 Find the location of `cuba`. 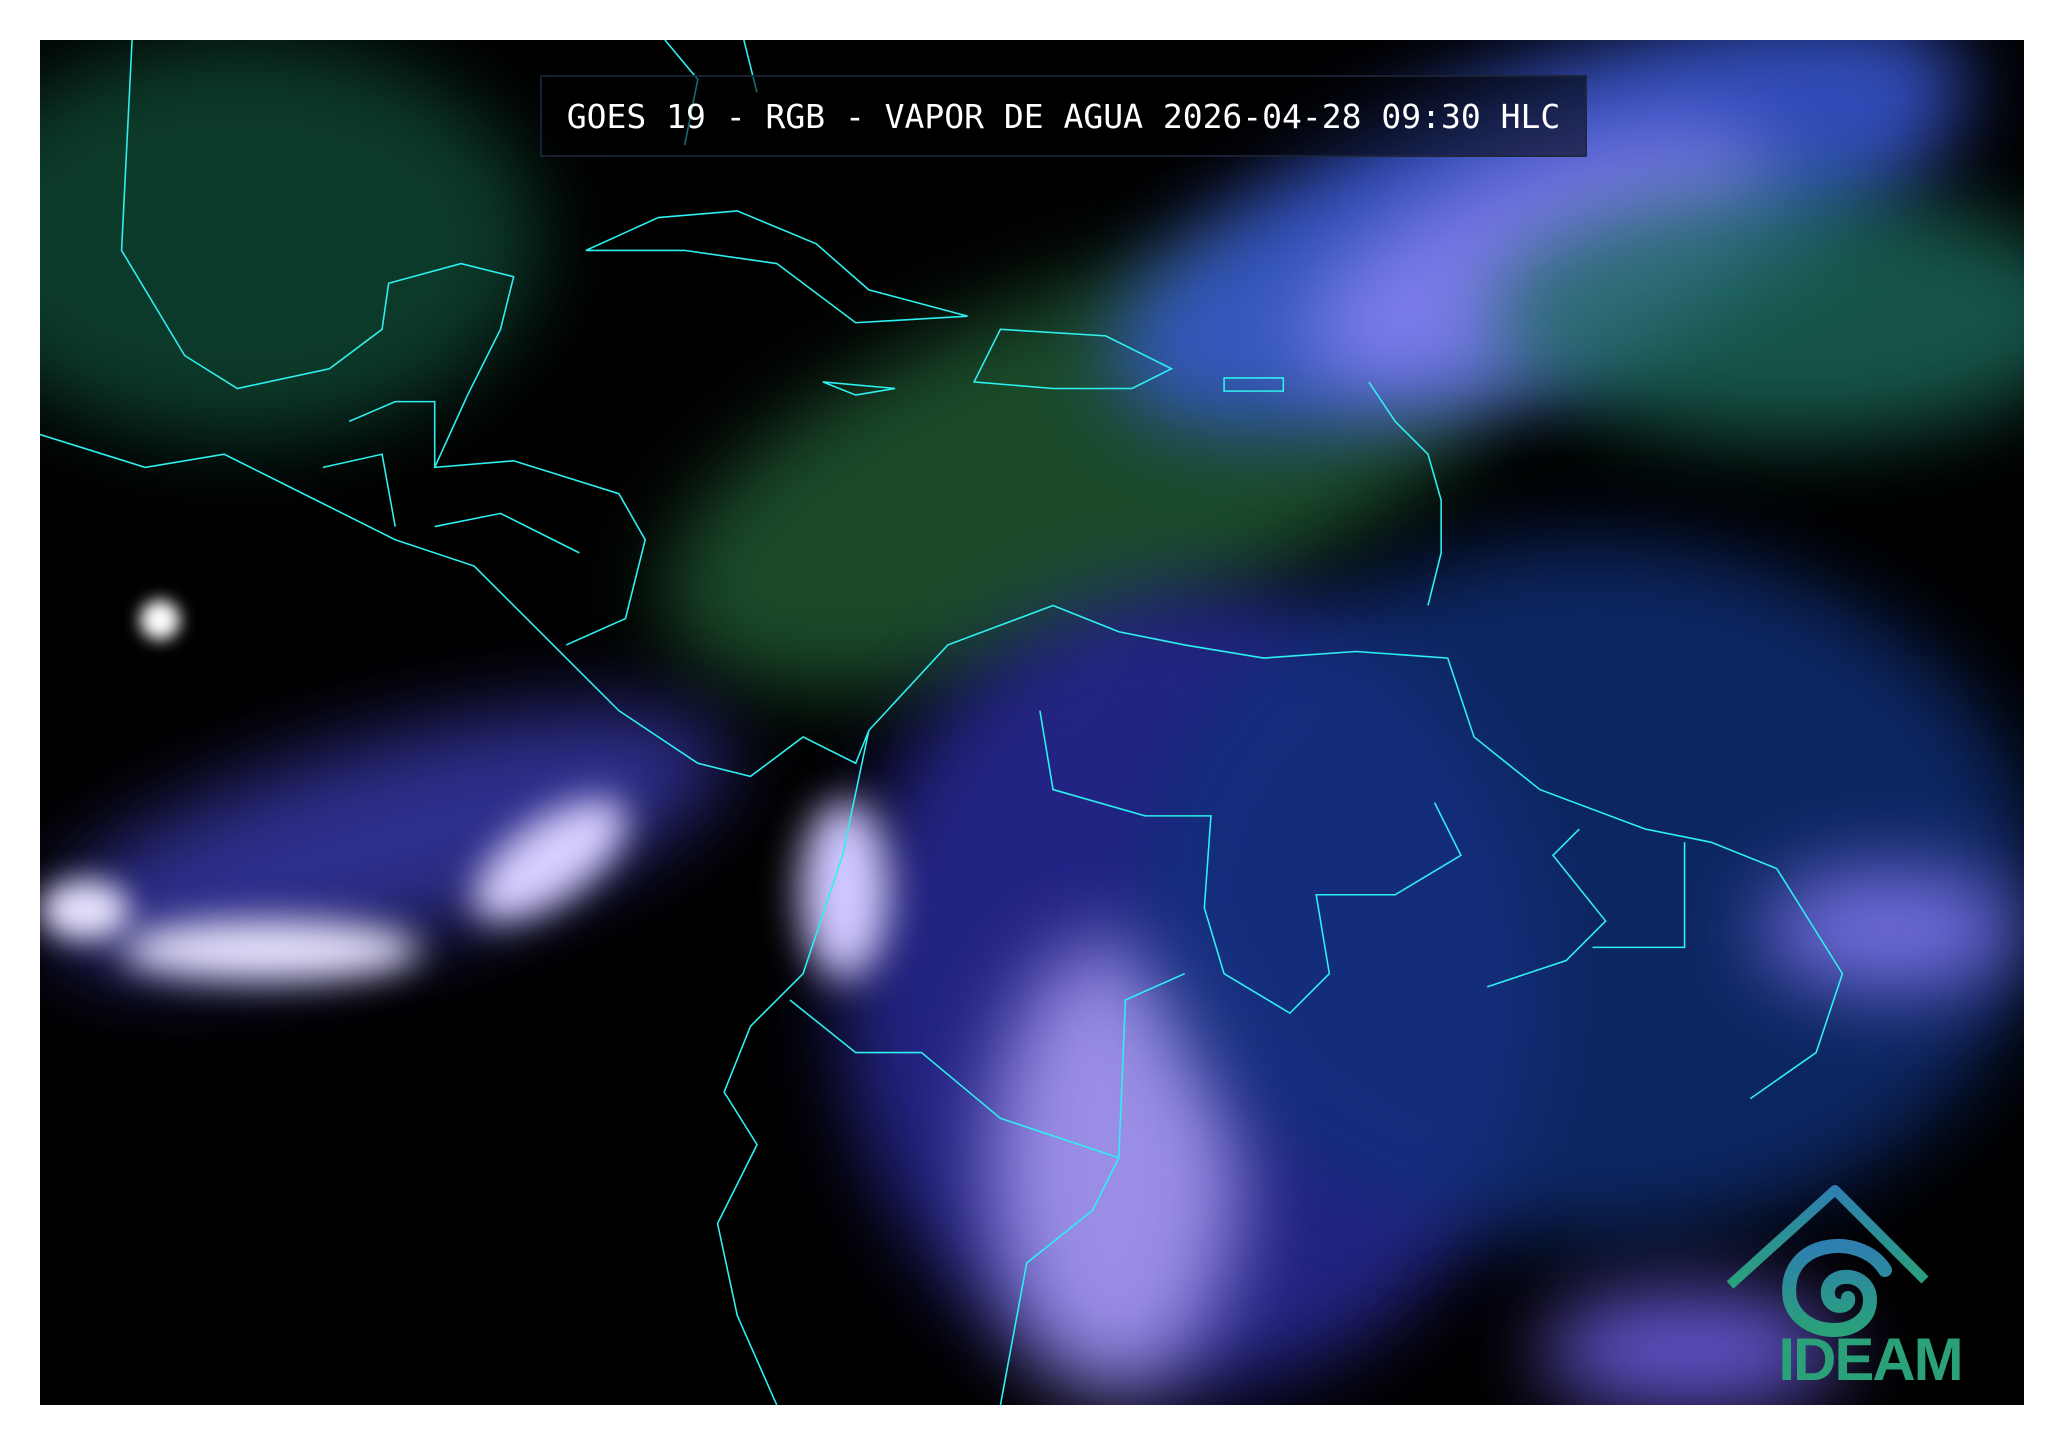

cuba is located at coordinates (776, 267).